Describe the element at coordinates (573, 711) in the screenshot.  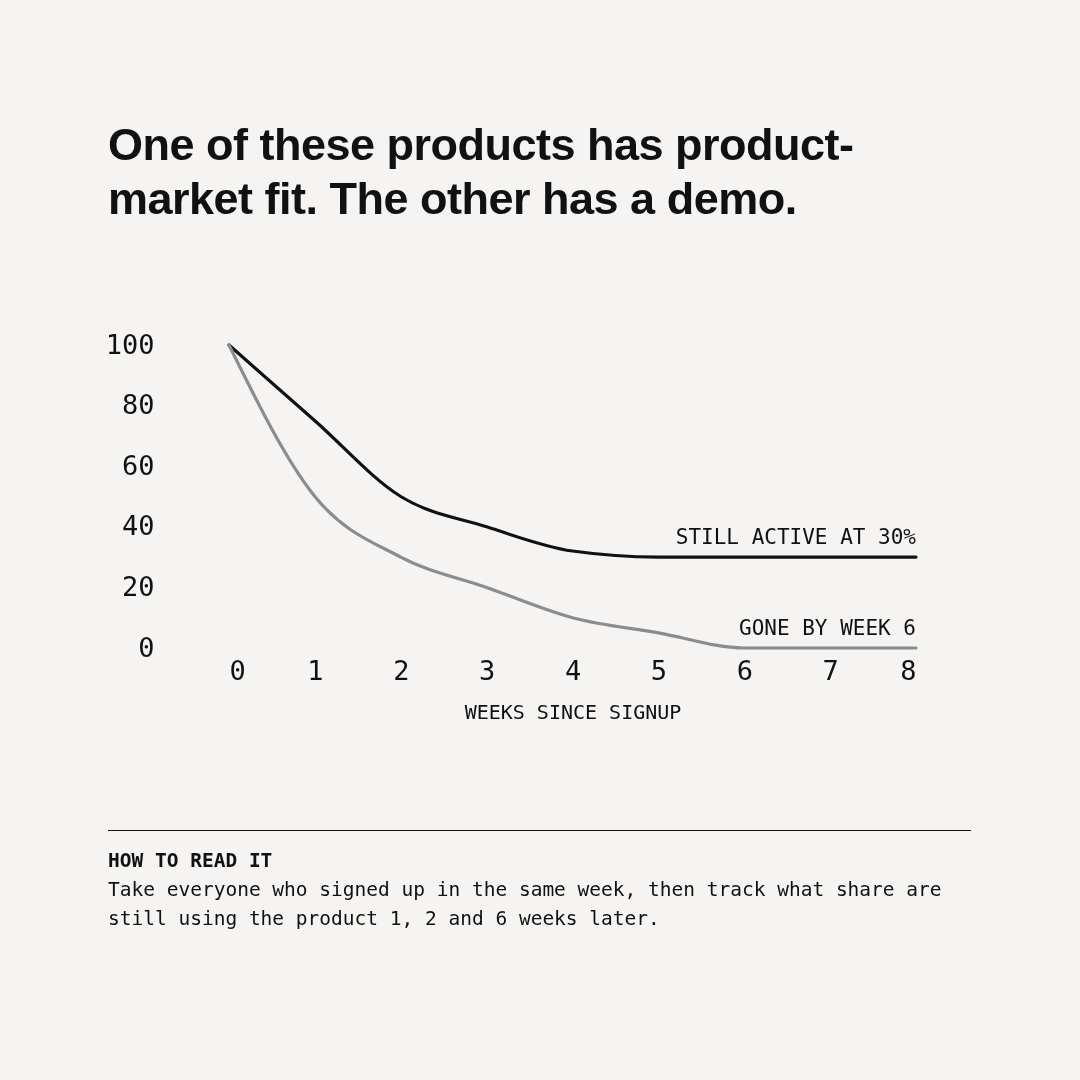
I see `x-axis-title: WEEKS SINCE SIGNUP` at that location.